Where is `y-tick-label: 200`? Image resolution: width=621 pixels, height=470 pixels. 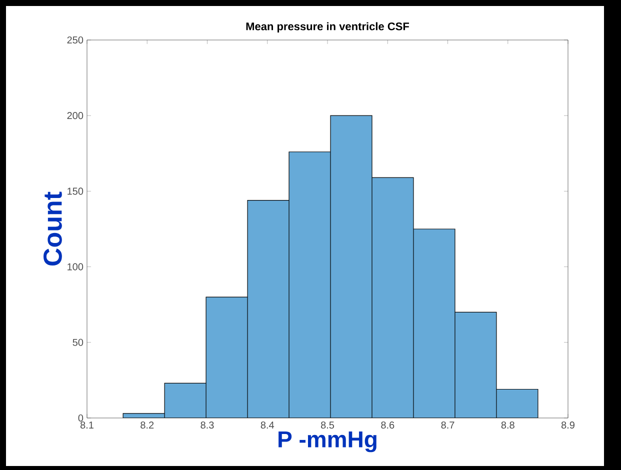 y-tick-label: 200 is located at coordinates (75, 116).